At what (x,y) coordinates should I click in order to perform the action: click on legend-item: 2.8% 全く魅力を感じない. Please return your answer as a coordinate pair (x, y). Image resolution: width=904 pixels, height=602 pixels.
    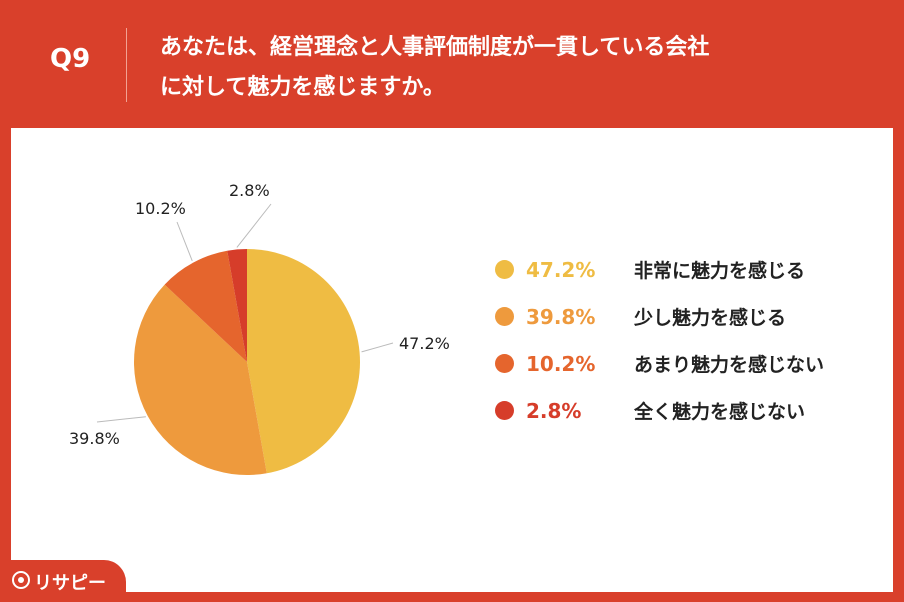
    Looking at the image, I should click on (685, 410).